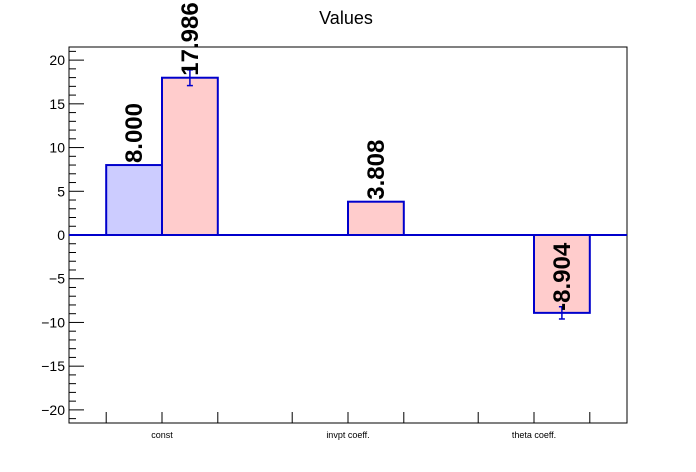 This screenshot has height=472, width=696. I want to click on data-label: 3.808, so click(376, 170).